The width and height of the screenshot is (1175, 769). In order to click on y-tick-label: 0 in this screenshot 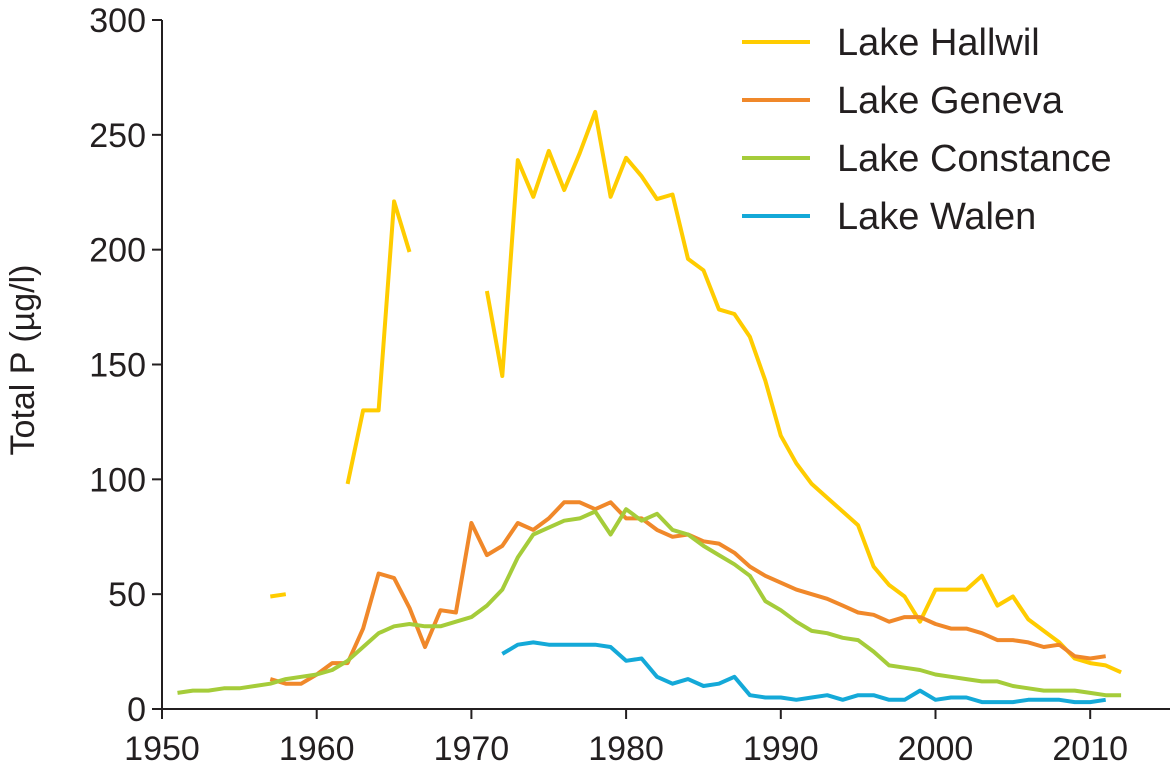, I will do `click(136, 710)`.